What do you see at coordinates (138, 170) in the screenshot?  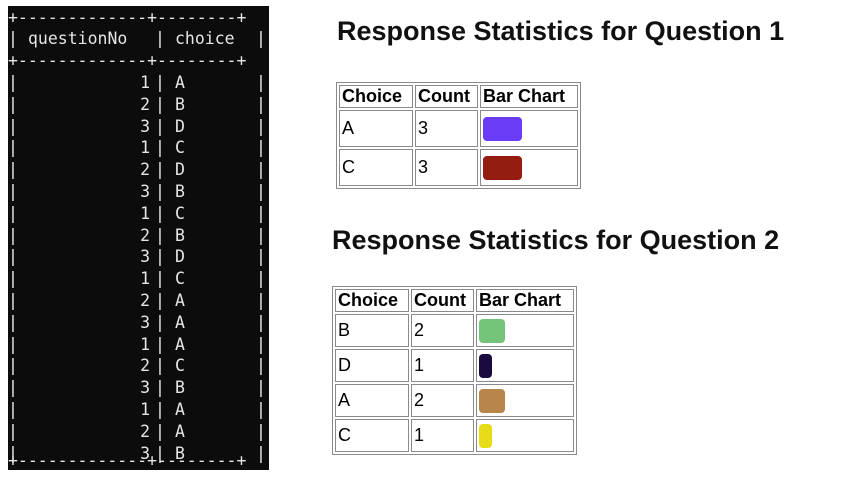 I see `table-row: | 2 | D |` at bounding box center [138, 170].